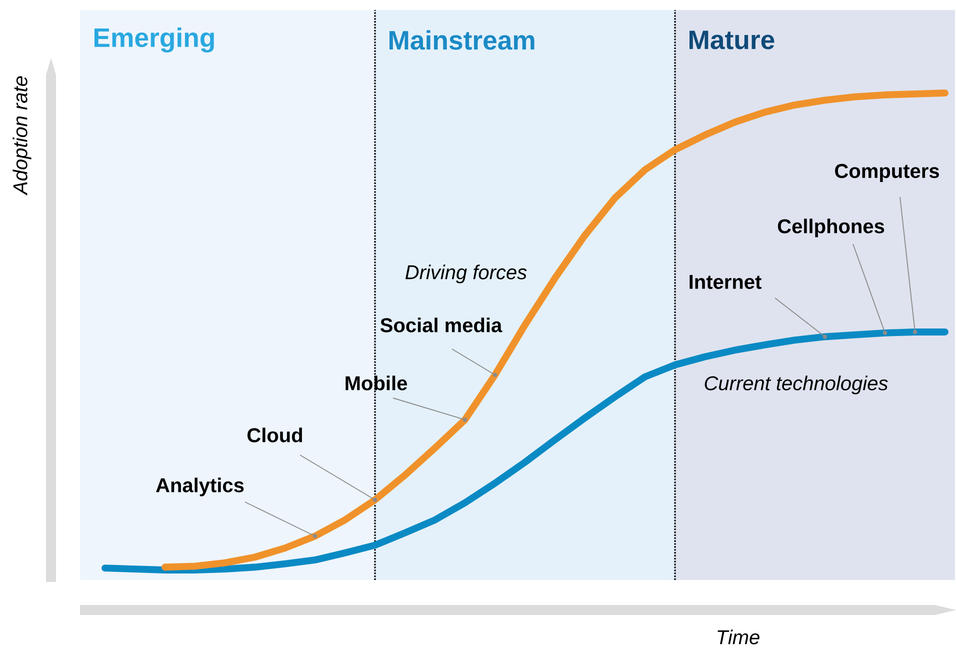 Image resolution: width=956 pixels, height=650 pixels. Describe the element at coordinates (831, 228) in the screenshot. I see `annotation: Cellphones` at that location.